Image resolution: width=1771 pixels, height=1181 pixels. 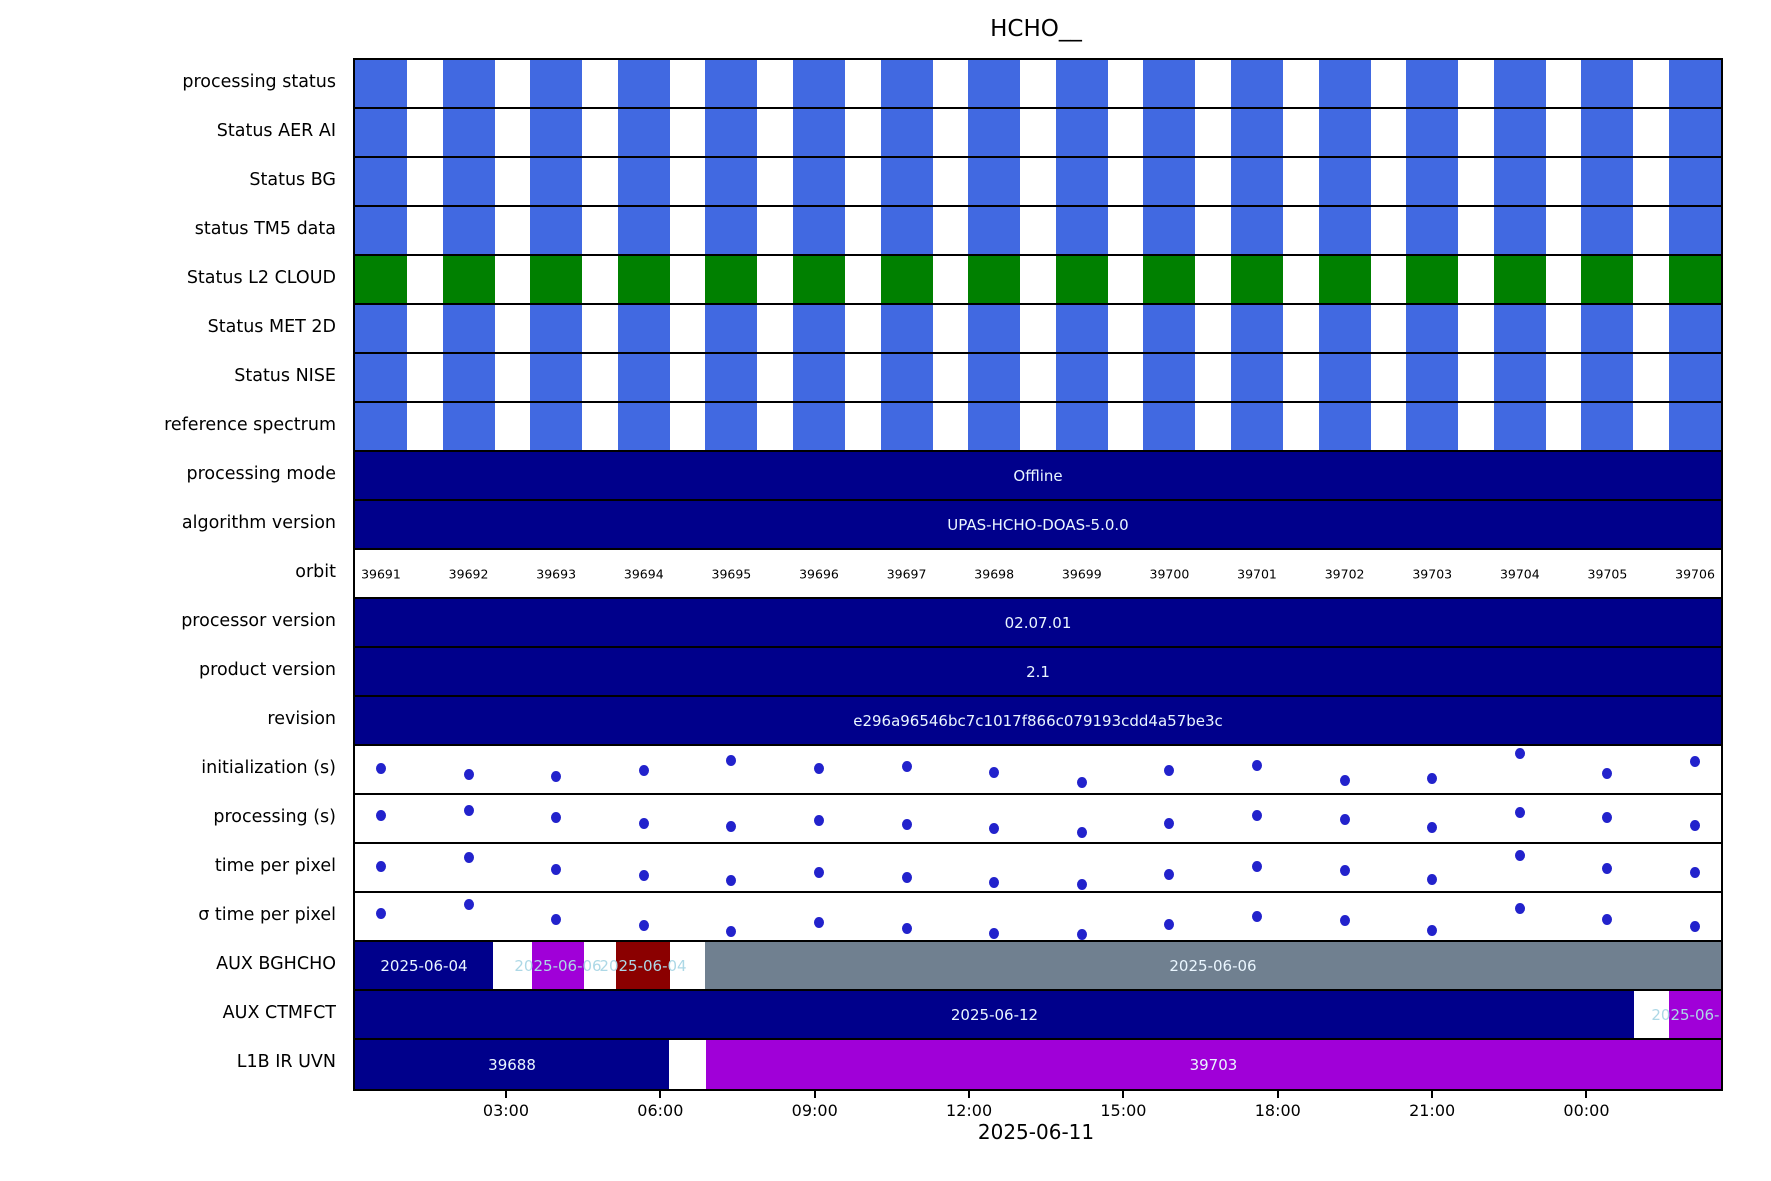 I want to click on row-processor-version: 02.07.01, so click(x=1038, y=623).